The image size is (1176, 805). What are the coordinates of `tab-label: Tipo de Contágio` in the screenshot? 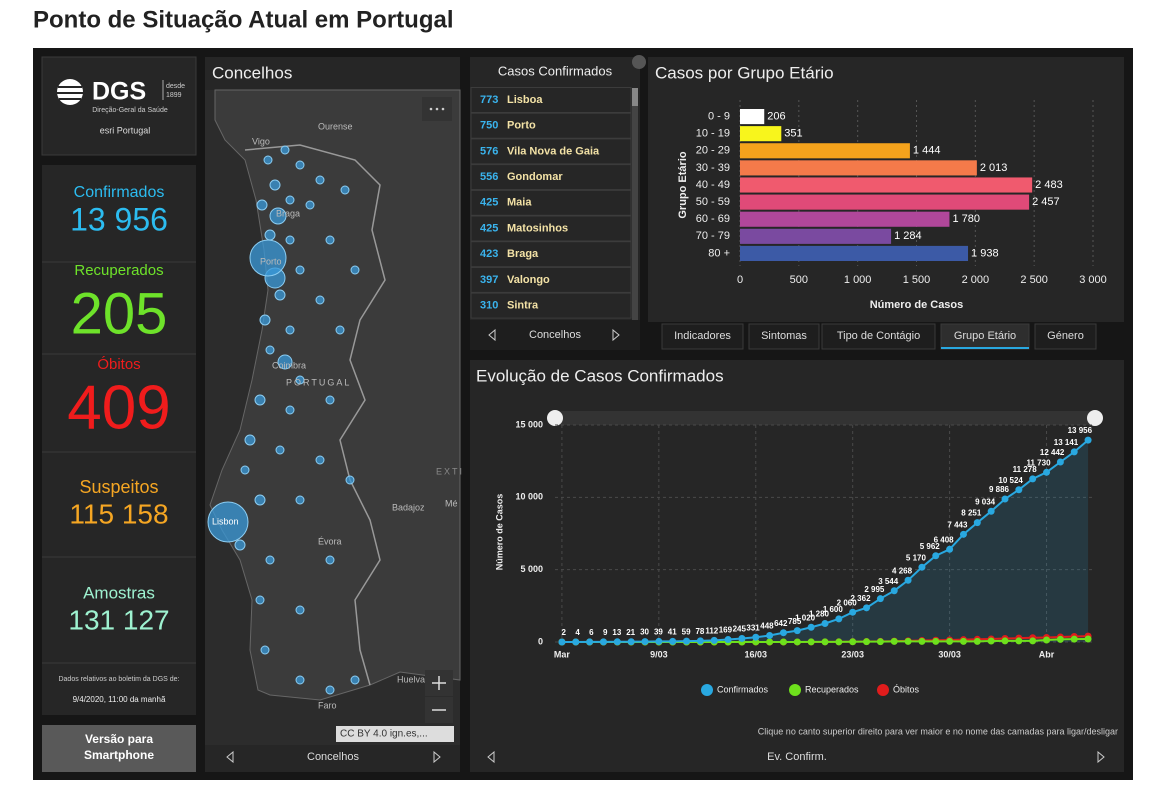 It's located at (878, 336).